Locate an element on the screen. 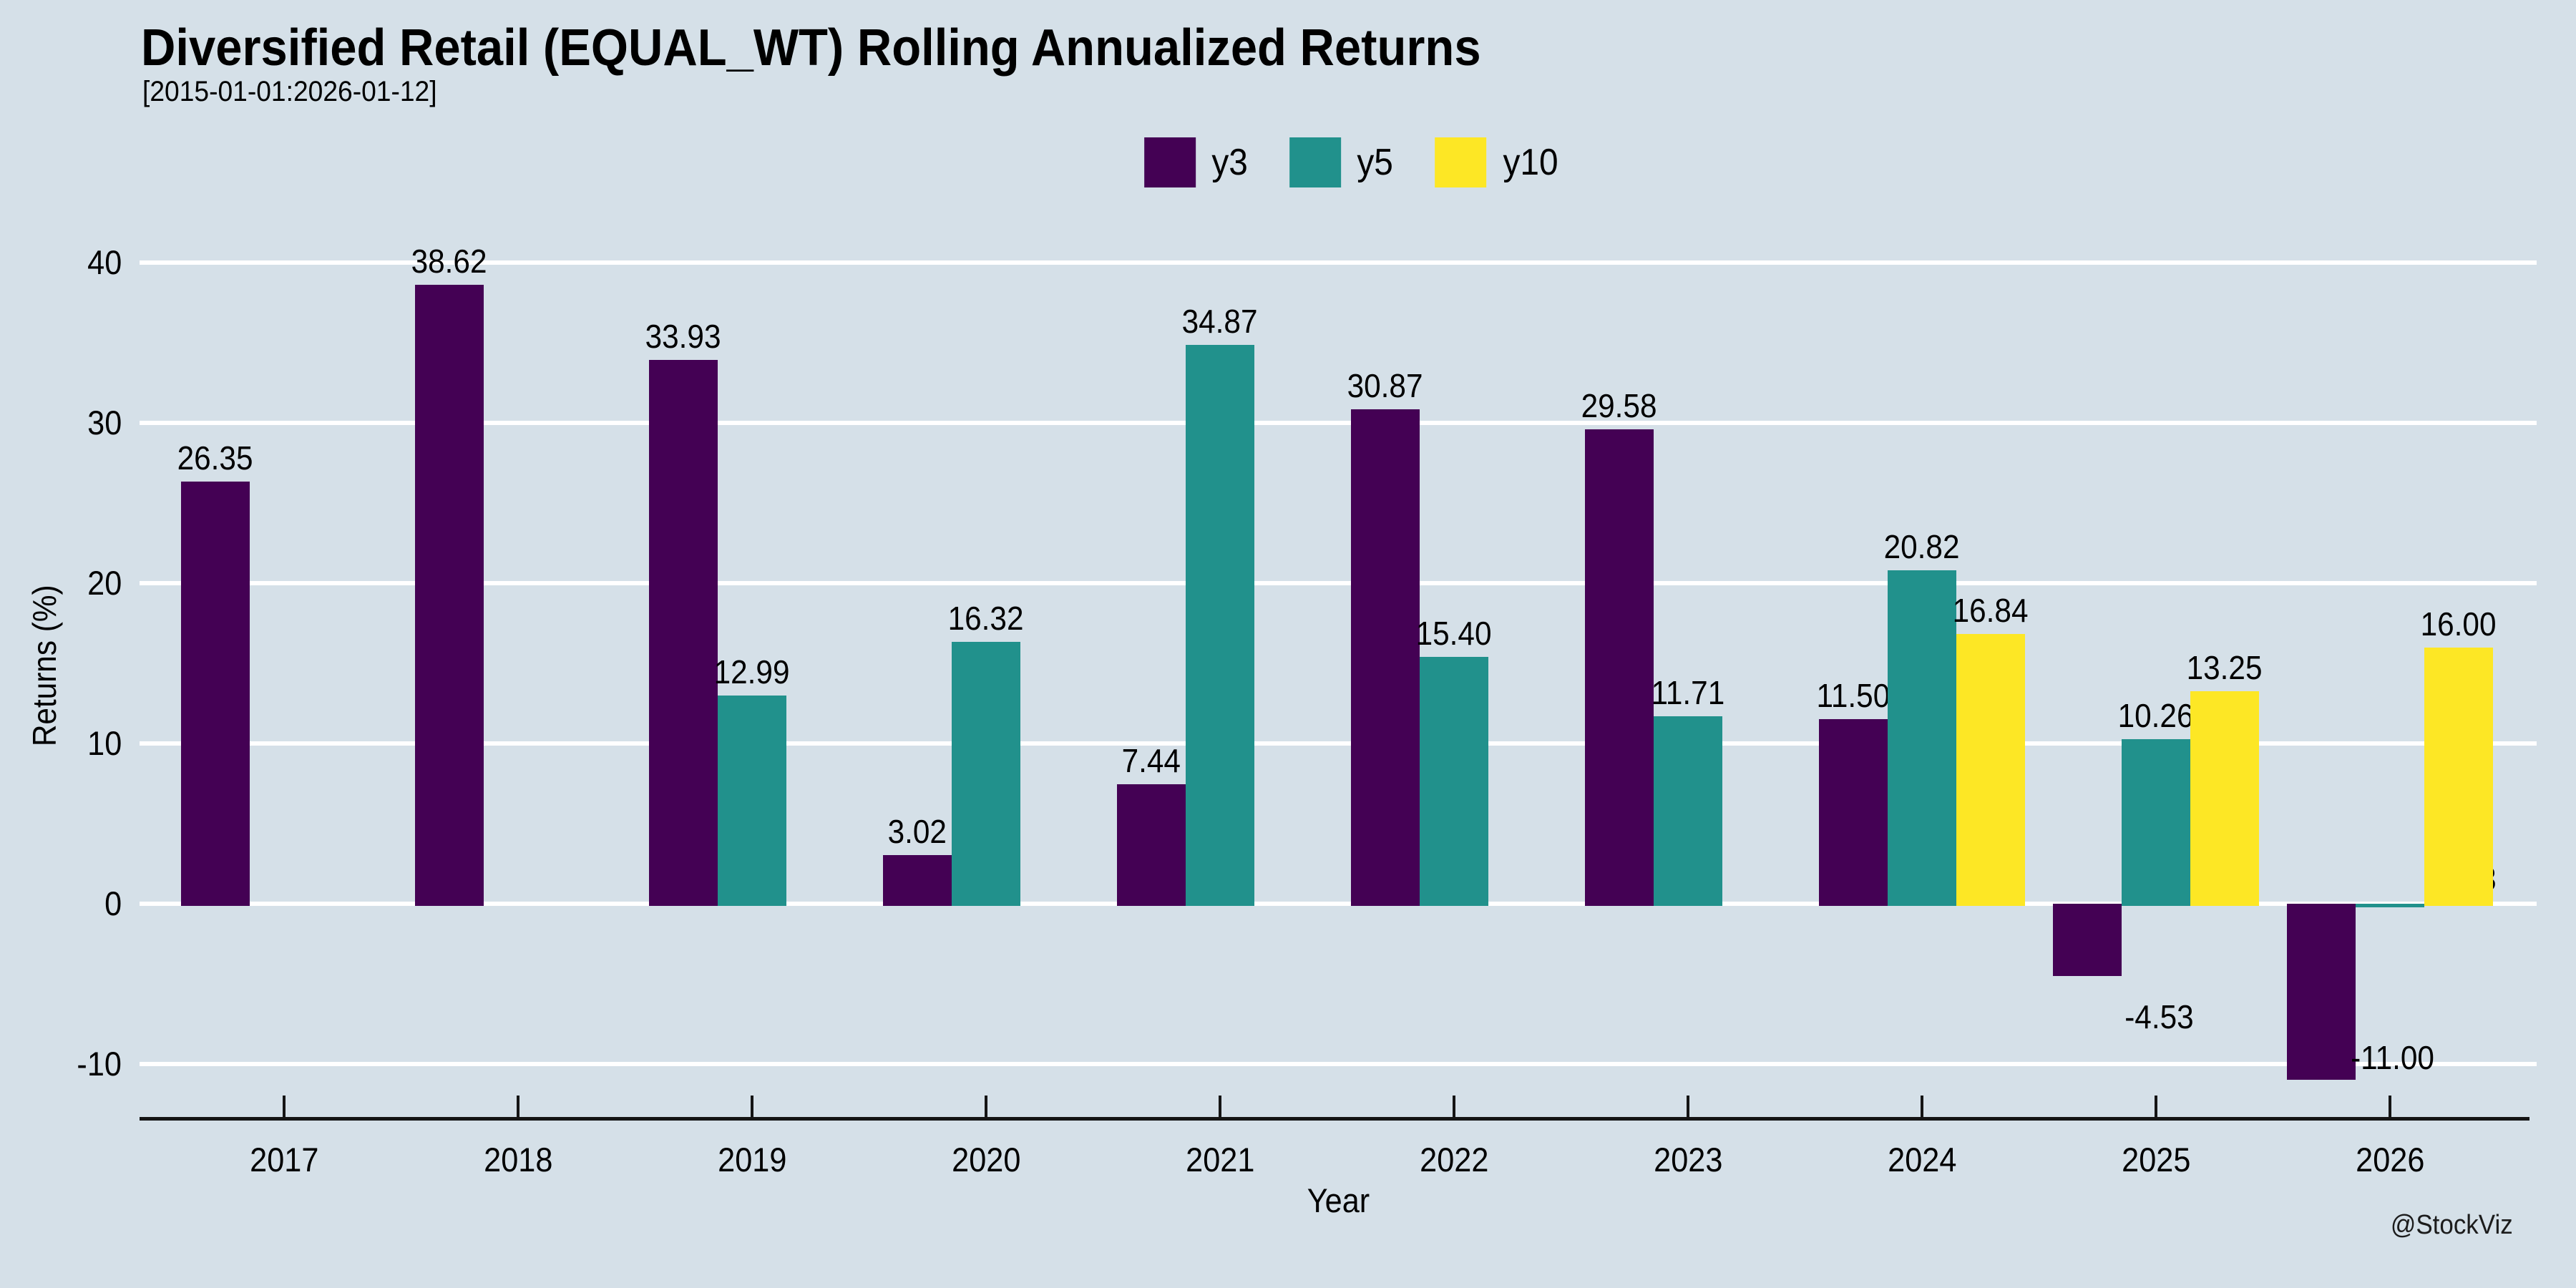 The height and width of the screenshot is (1288, 2576). bar-y3-2026 is located at coordinates (2321, 992).